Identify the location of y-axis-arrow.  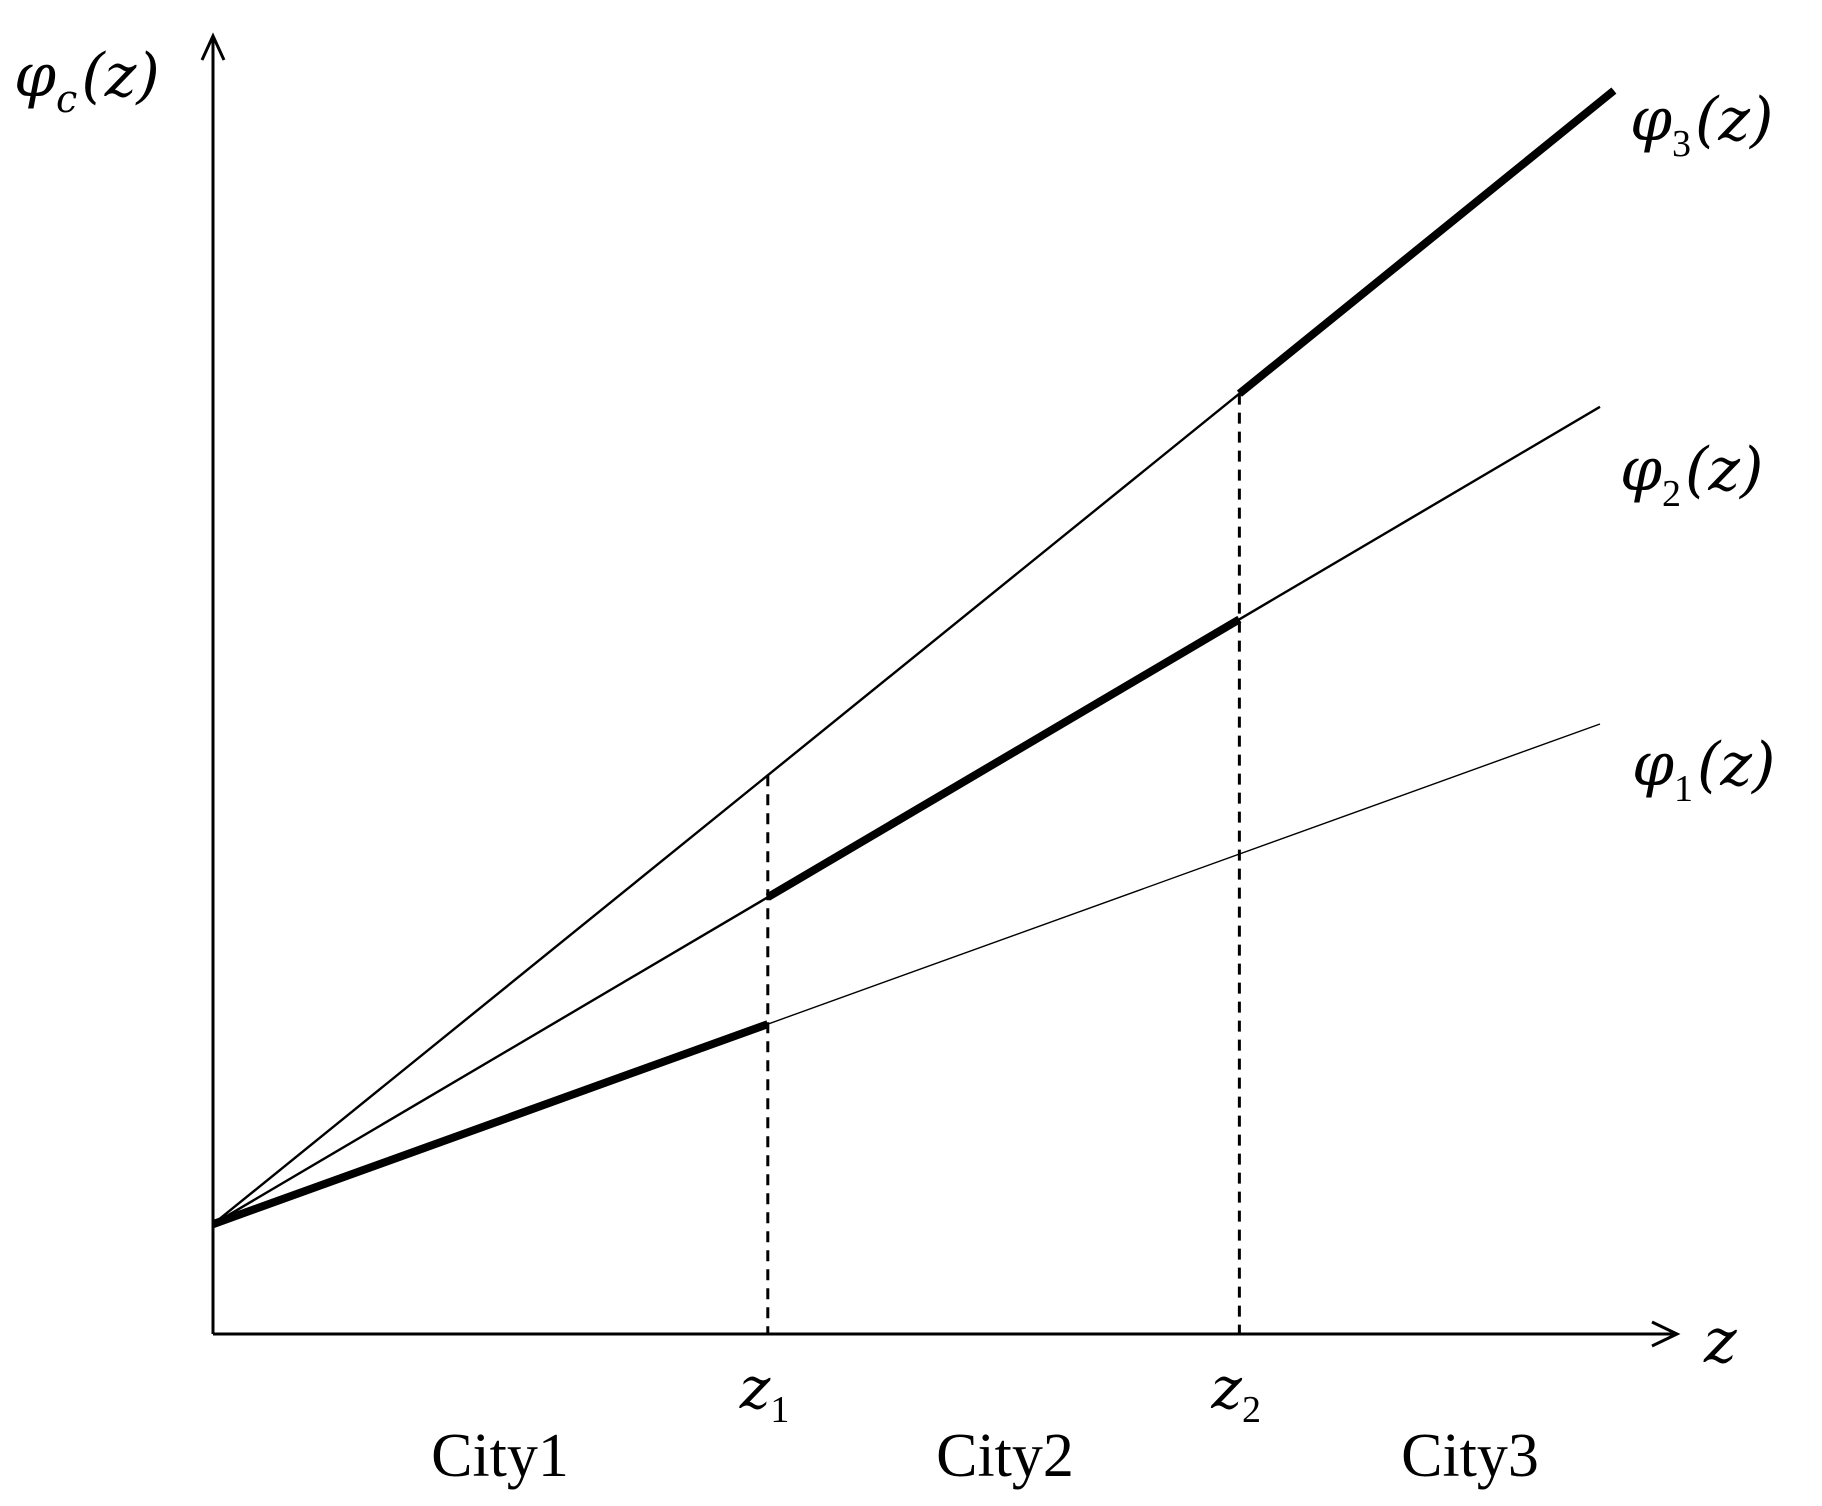
(213, 46).